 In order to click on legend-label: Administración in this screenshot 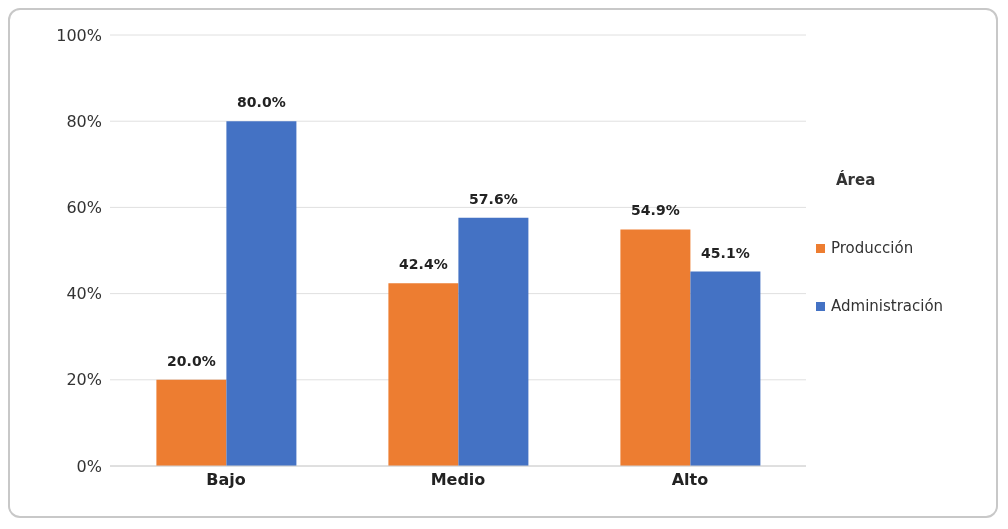, I will do `click(887, 306)`.